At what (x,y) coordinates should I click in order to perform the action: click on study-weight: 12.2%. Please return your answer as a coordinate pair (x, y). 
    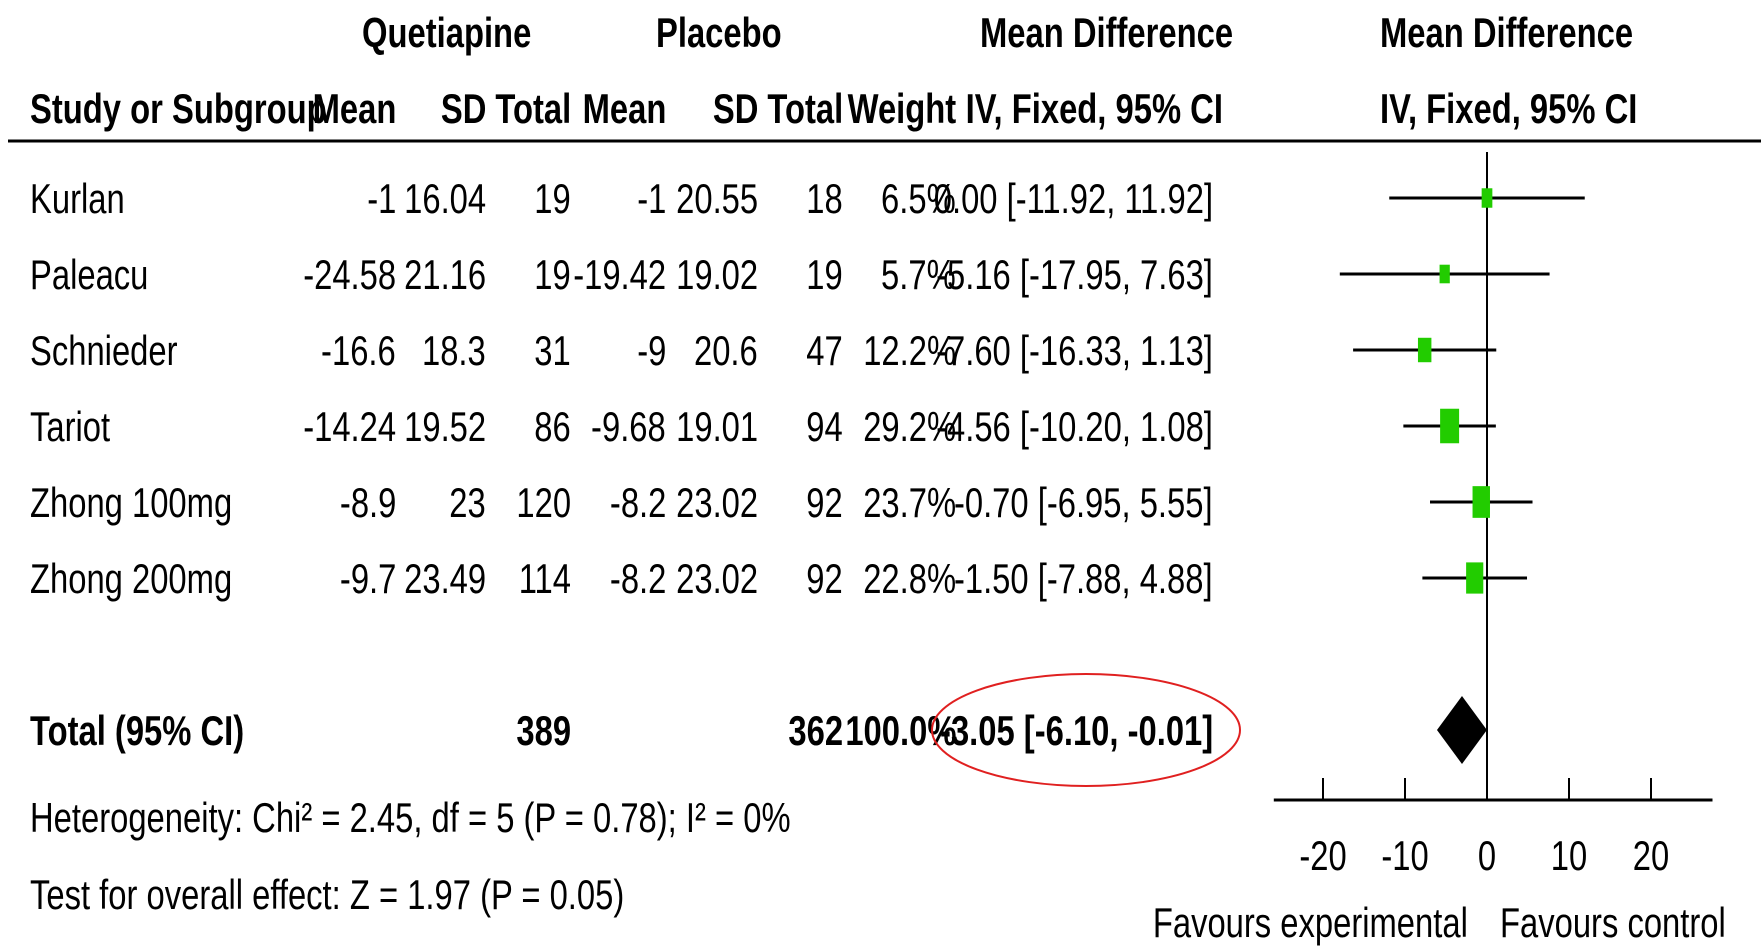
    Looking at the image, I should click on (909, 350).